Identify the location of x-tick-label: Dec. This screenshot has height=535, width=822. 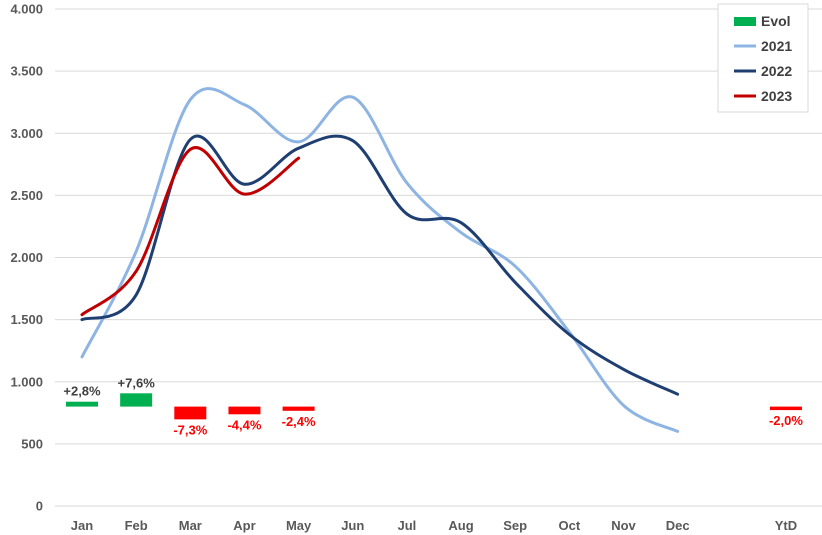
(678, 525).